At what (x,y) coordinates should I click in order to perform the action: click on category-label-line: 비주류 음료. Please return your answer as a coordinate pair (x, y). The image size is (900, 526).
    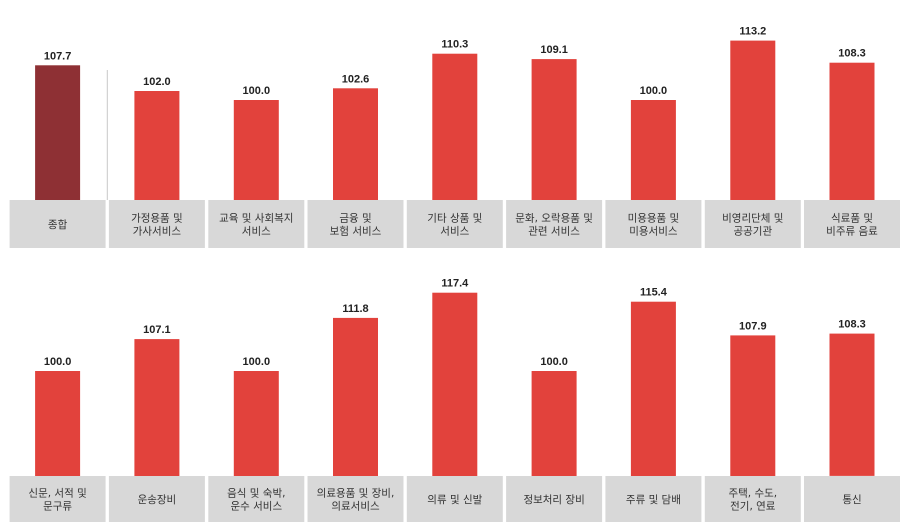
    Looking at the image, I should click on (852, 232).